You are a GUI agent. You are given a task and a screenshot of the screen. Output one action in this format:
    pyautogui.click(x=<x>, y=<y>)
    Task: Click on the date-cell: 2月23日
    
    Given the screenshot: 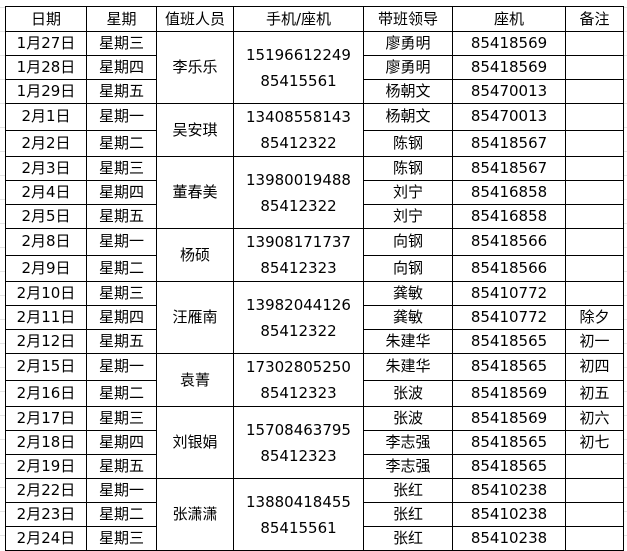 What is the action you would take?
    pyautogui.click(x=46, y=514)
    